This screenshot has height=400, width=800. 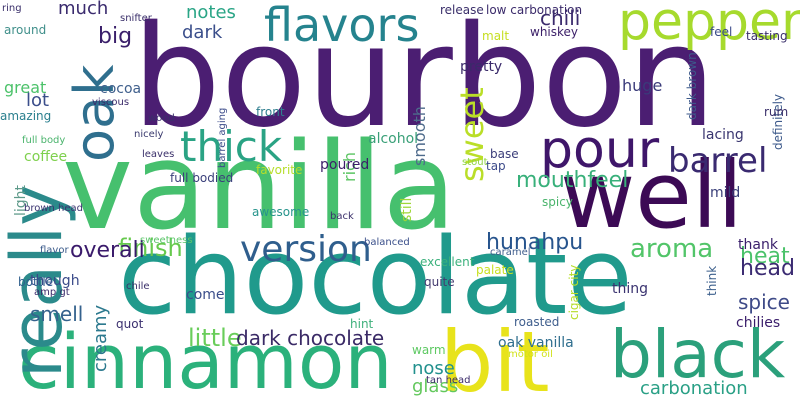 What do you see at coordinates (57, 314) in the screenshot?
I see `word: smell` at bounding box center [57, 314].